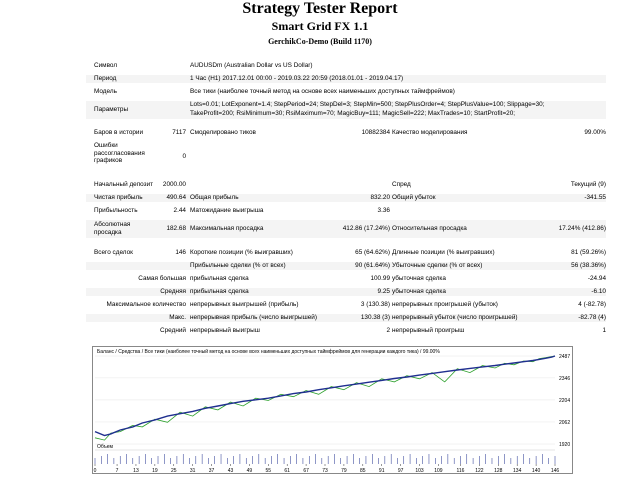 This screenshot has height=480, width=640. I want to click on label-bars: Баров в истории, so click(119, 132).